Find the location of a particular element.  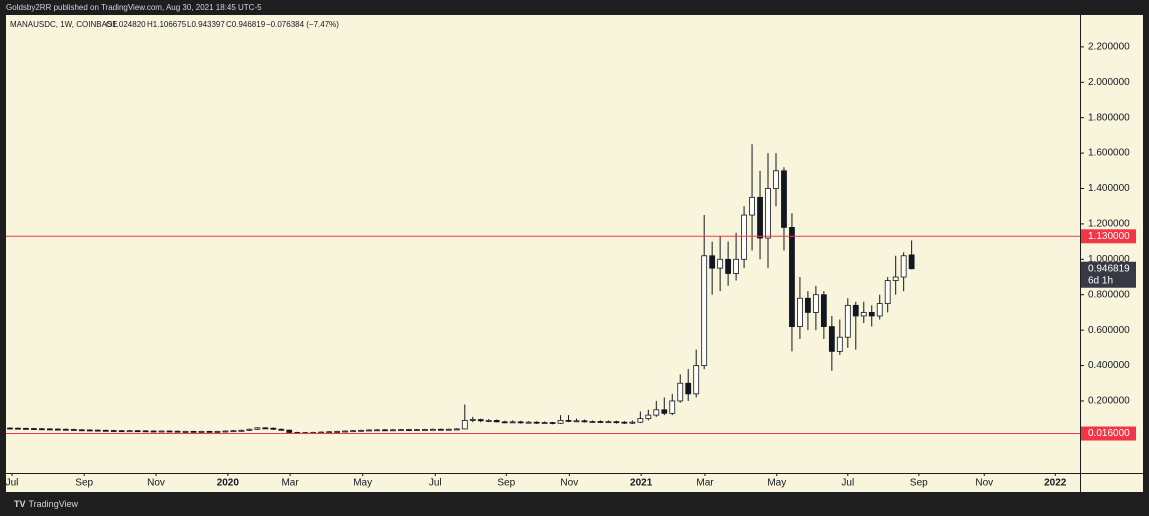

y-tick-label: 1.600000 is located at coordinates (1109, 153).